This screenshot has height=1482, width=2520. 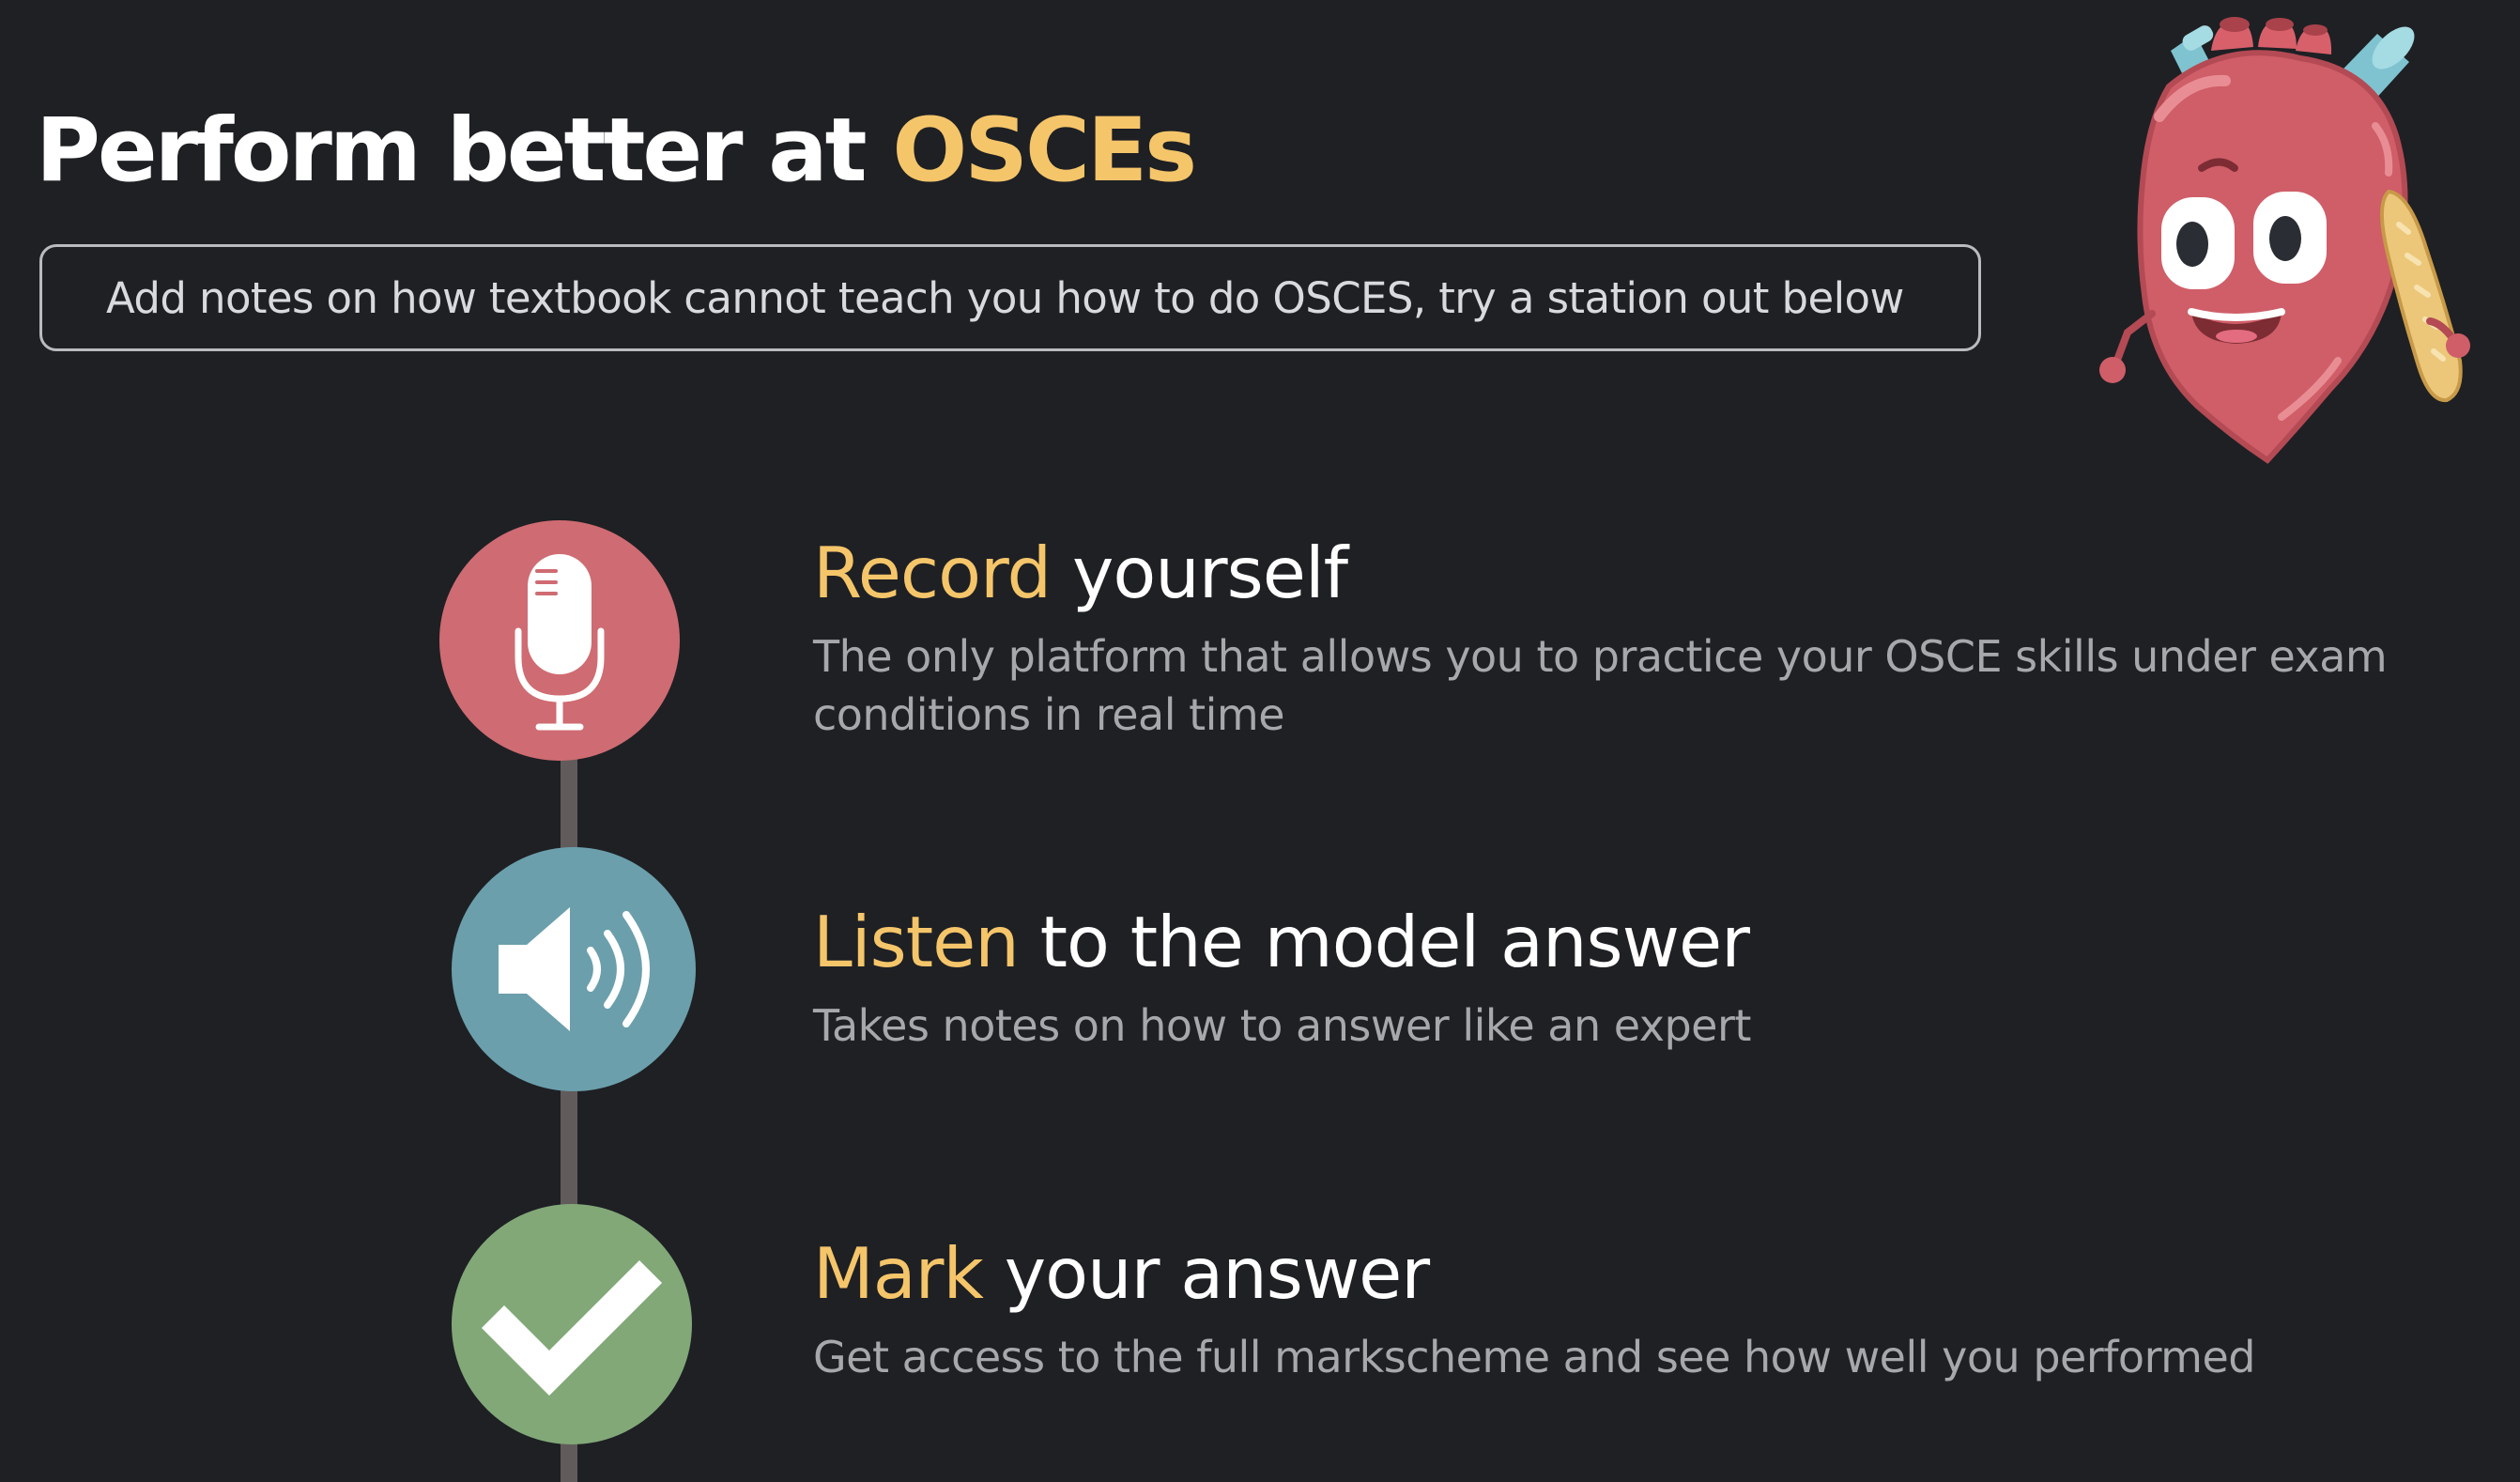 What do you see at coordinates (1611, 573) in the screenshot?
I see `step-record-heading: Record yourself` at bounding box center [1611, 573].